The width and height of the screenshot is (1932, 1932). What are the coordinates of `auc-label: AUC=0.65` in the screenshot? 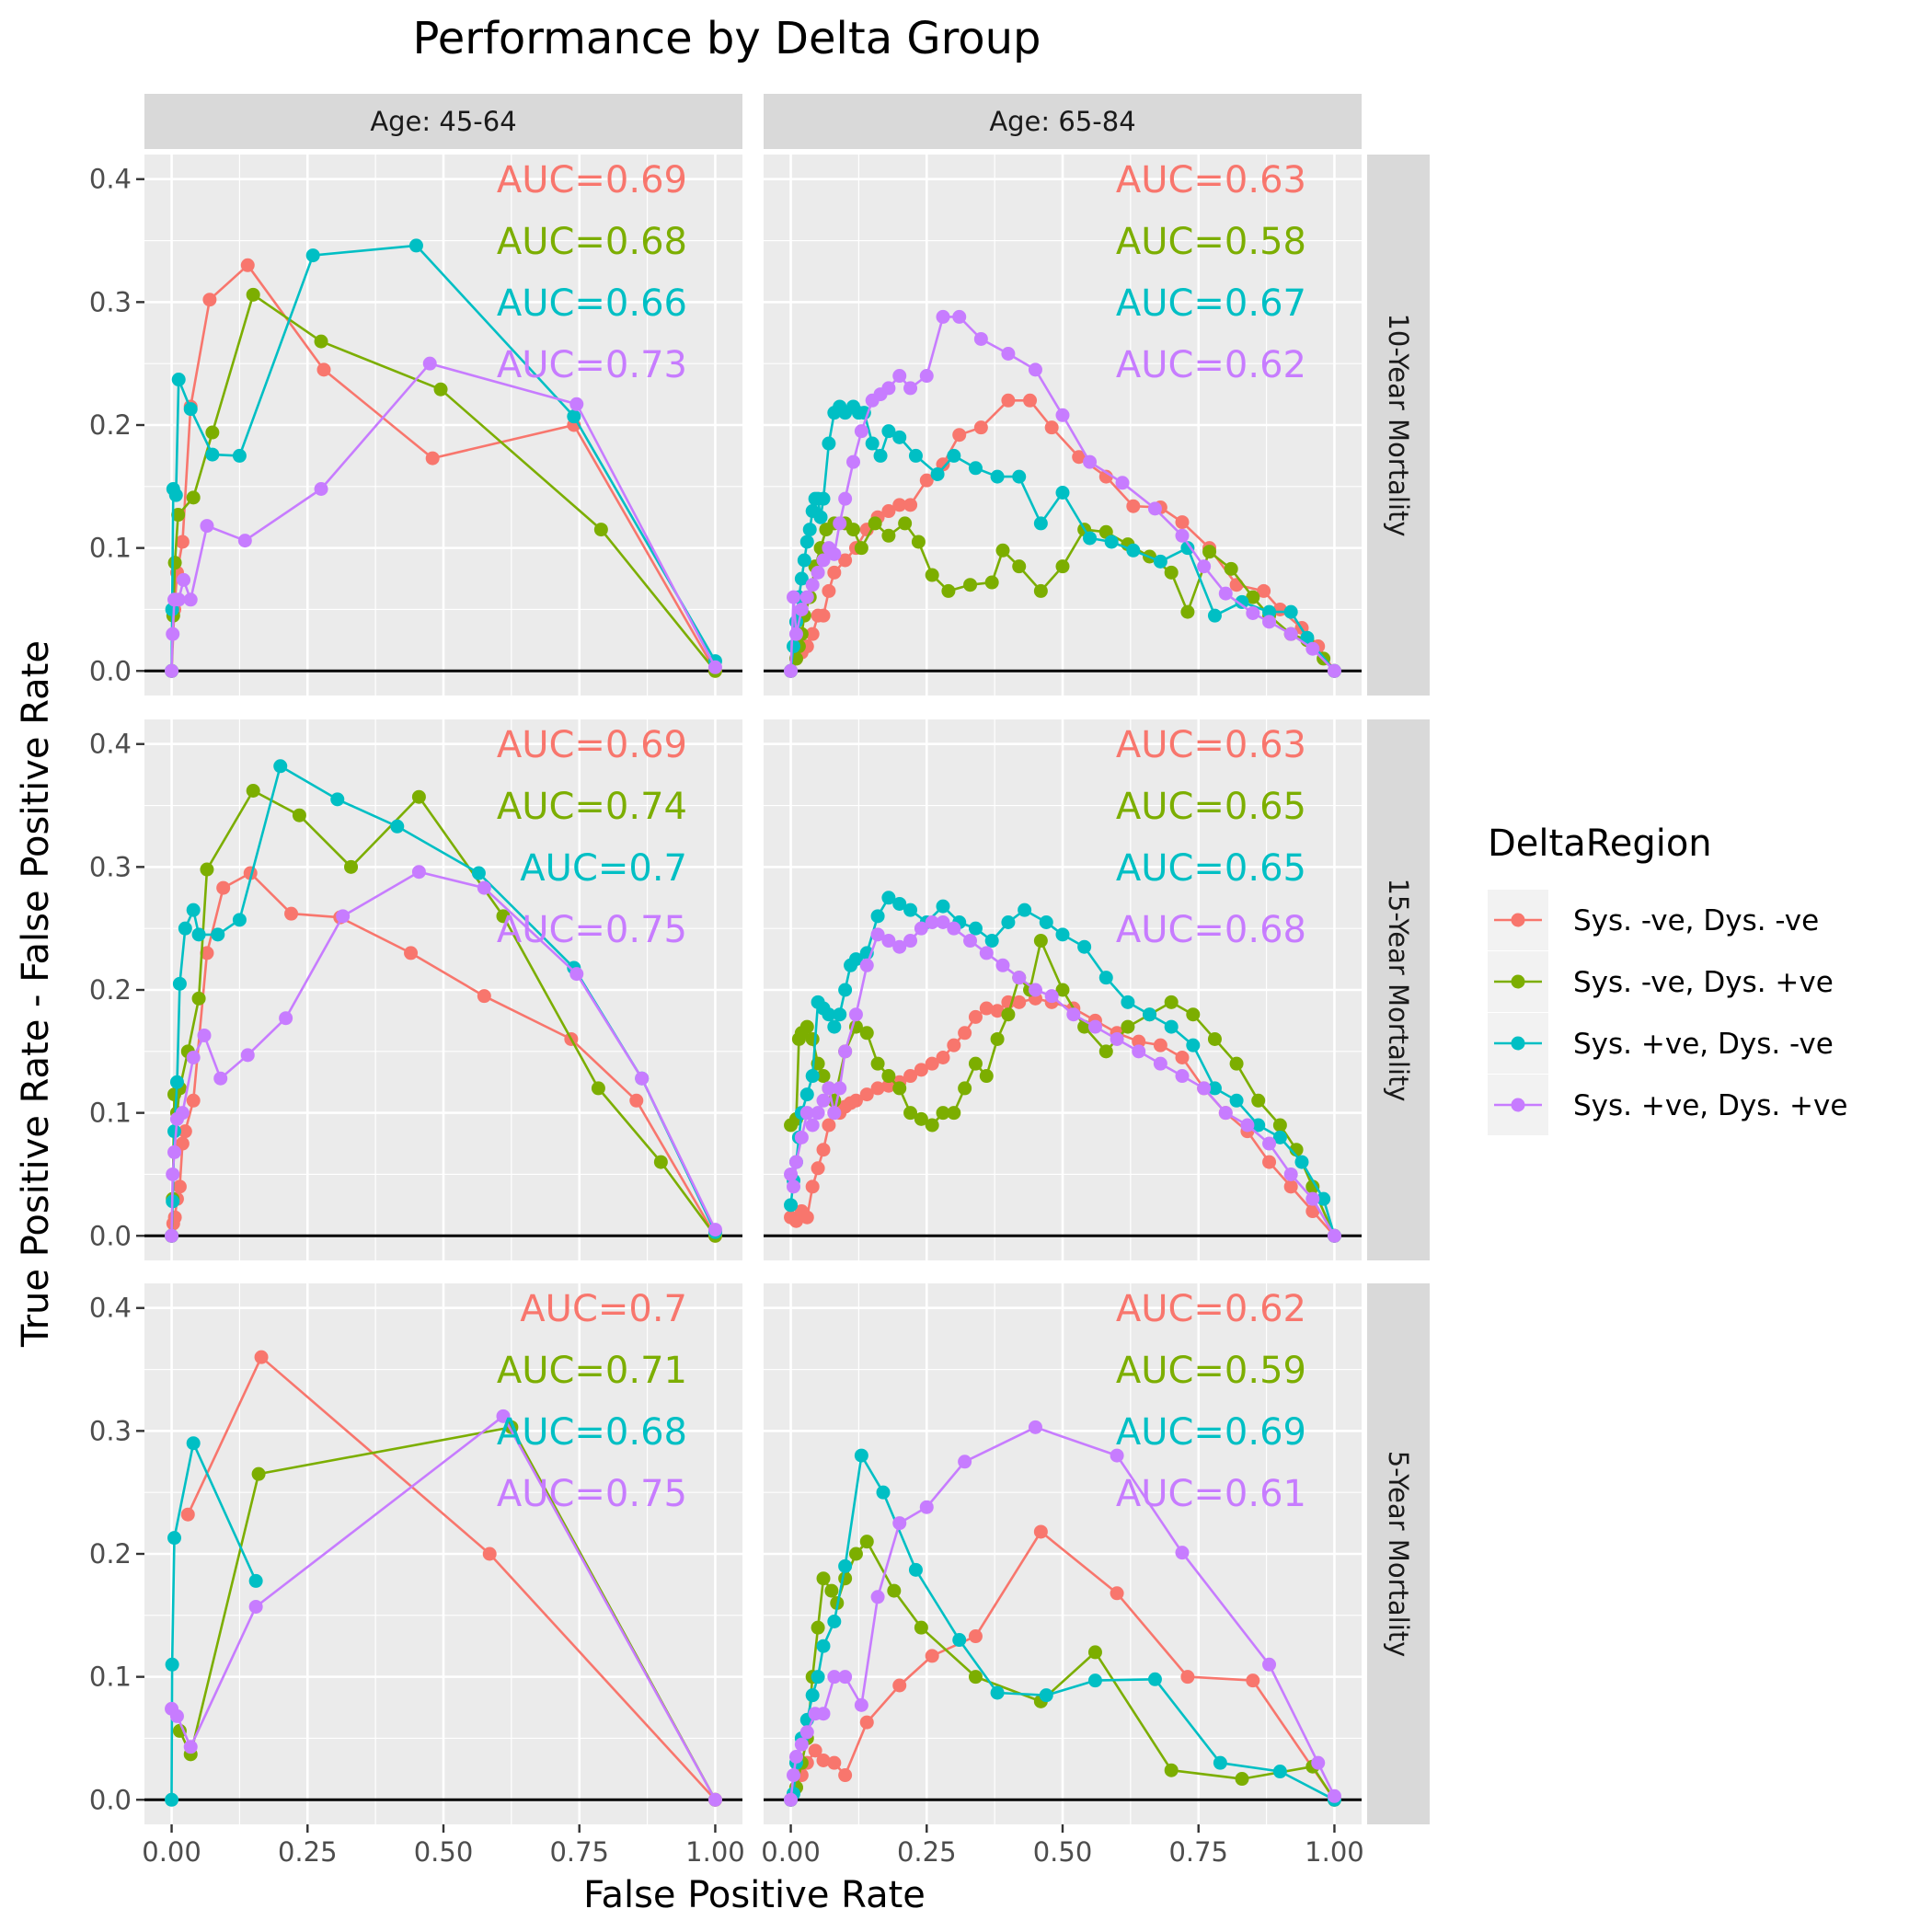 It's located at (1211, 868).